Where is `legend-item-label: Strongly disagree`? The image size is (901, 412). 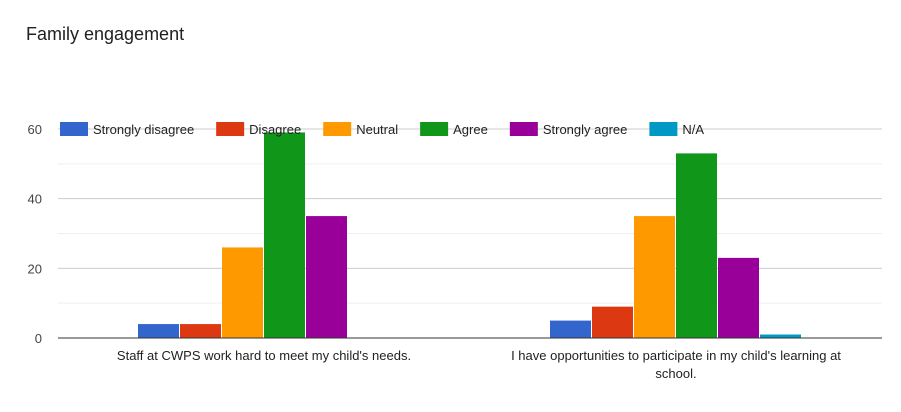 legend-item-label: Strongly disagree is located at coordinates (143, 129).